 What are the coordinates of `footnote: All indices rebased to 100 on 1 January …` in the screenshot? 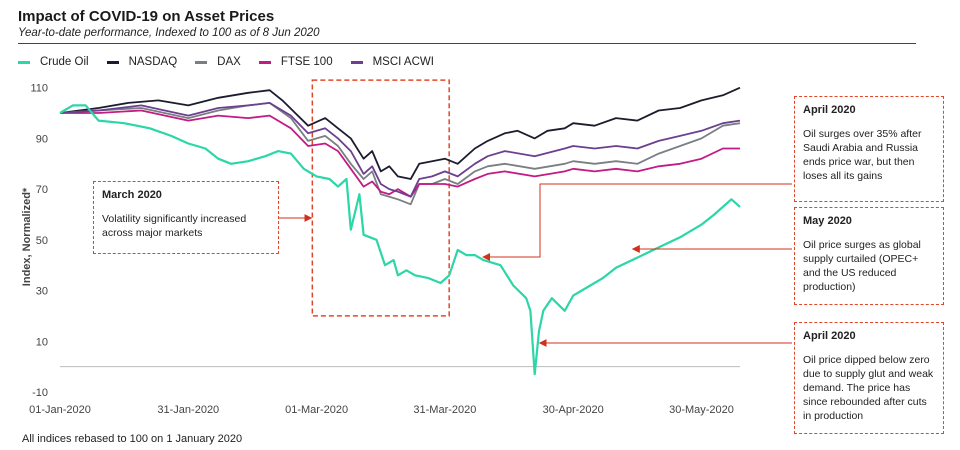 It's located at (132, 439).